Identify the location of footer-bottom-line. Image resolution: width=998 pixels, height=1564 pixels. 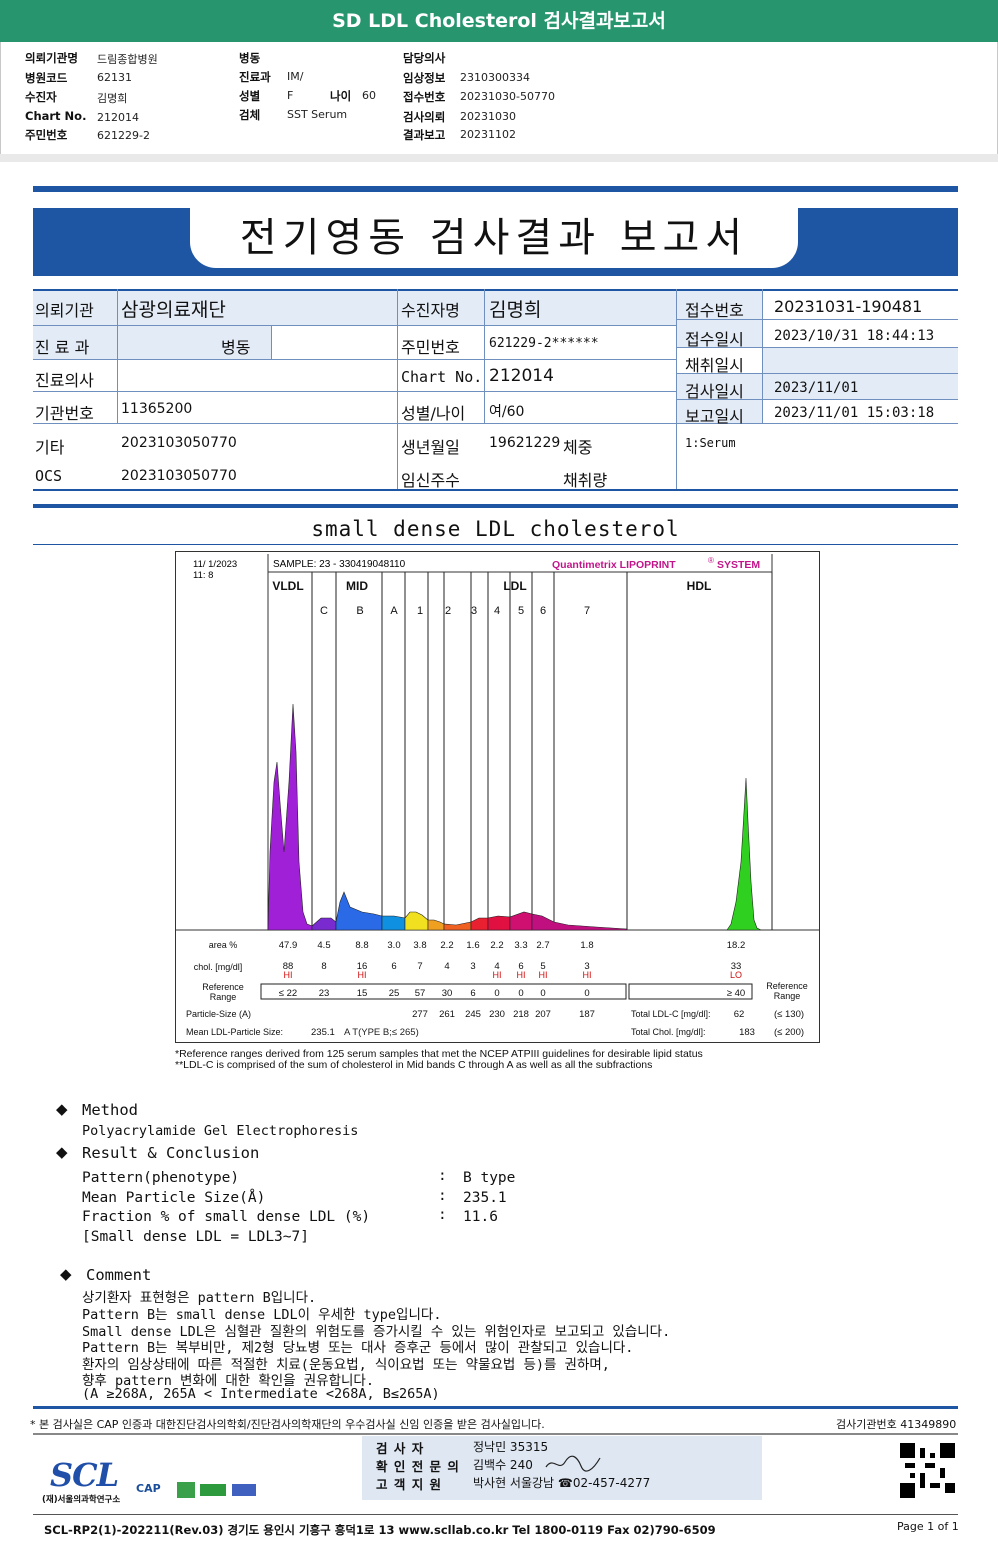
(495, 1514).